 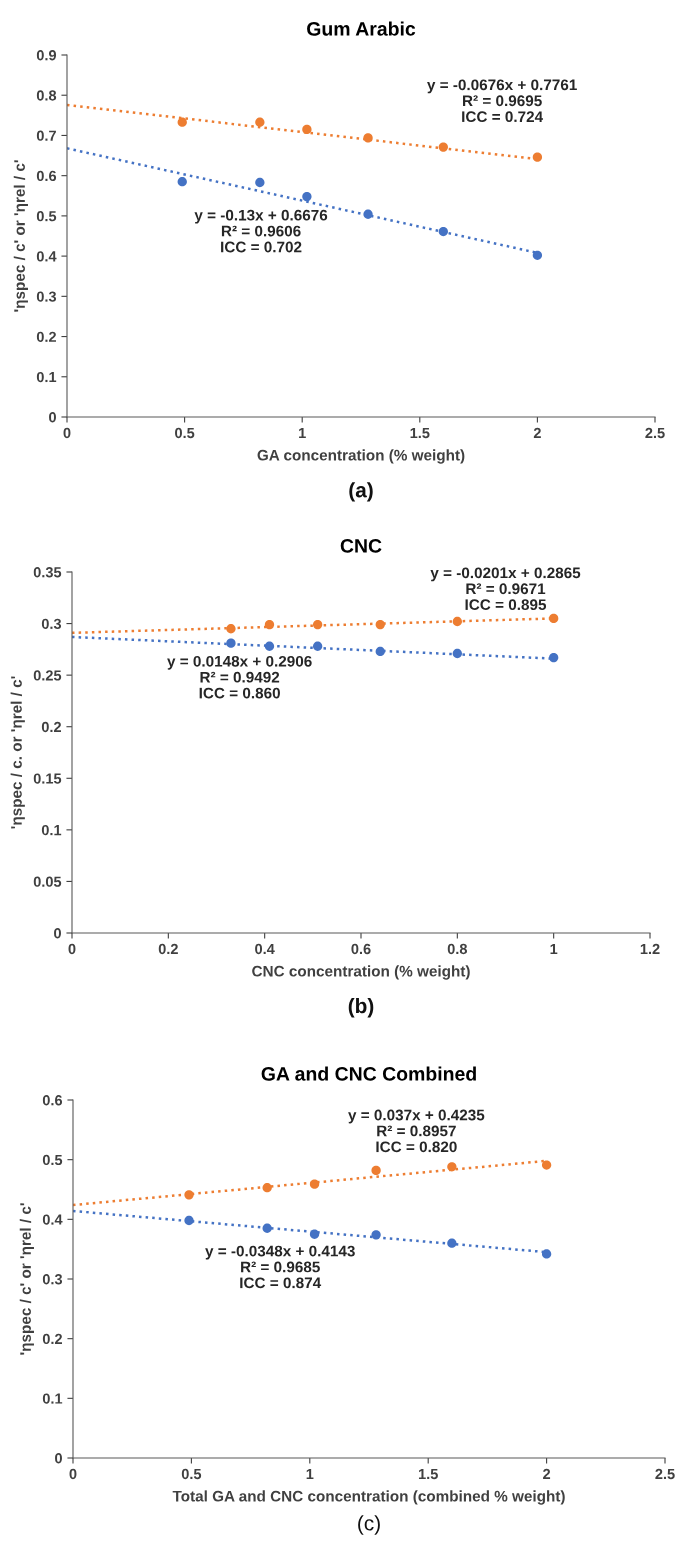 I want to click on y-tick-label: 0.05, so click(x=47, y=881).